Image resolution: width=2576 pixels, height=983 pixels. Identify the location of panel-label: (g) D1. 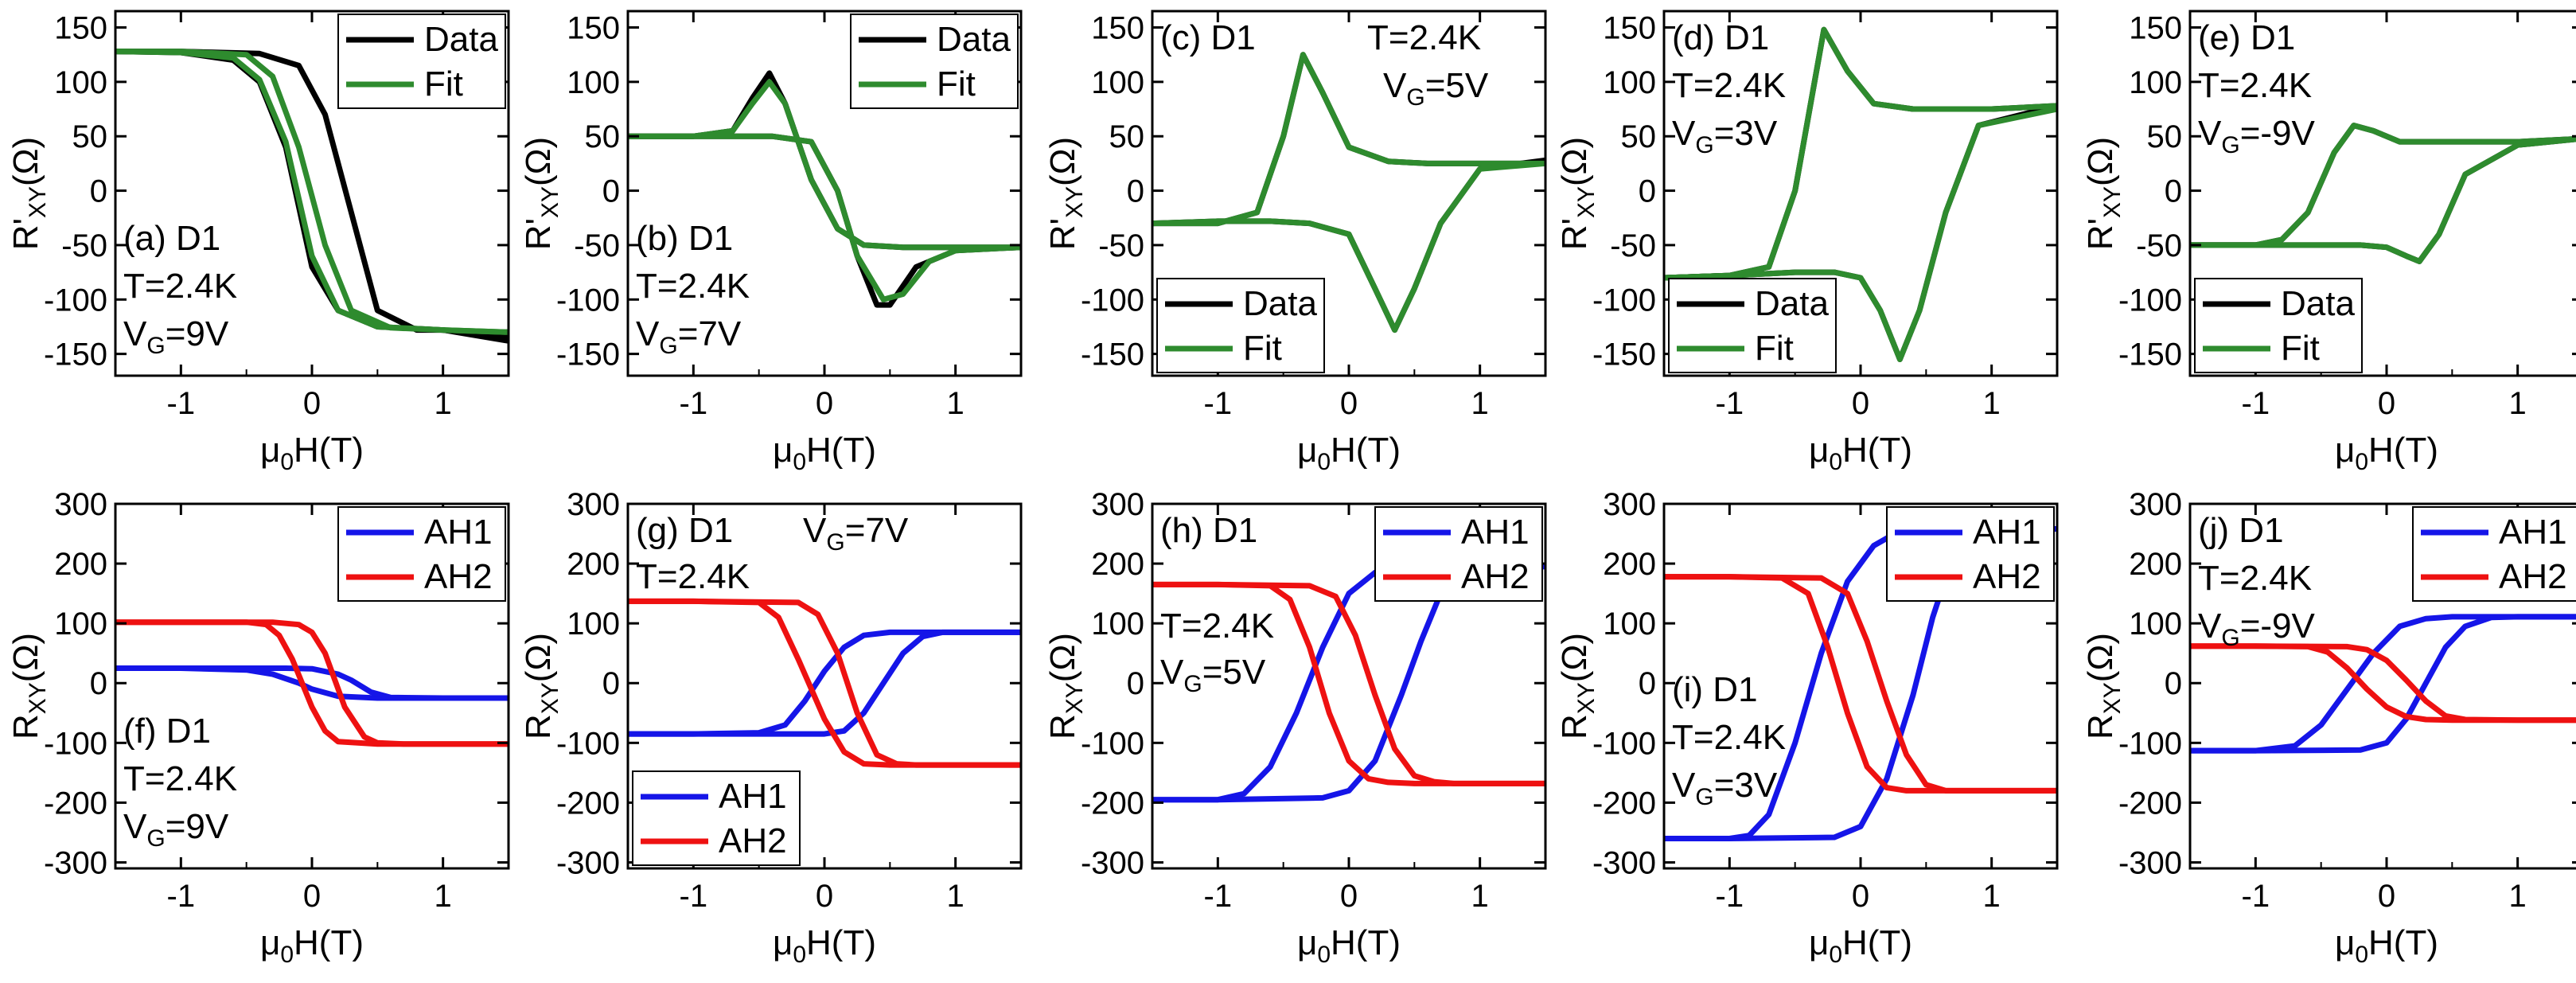
(684, 530).